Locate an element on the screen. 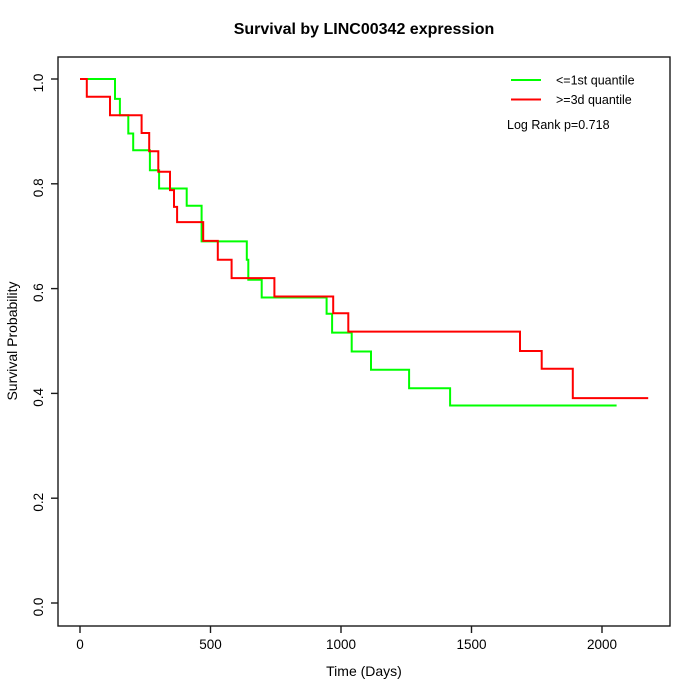  y-tick-label: 0.8 is located at coordinates (38, 187).